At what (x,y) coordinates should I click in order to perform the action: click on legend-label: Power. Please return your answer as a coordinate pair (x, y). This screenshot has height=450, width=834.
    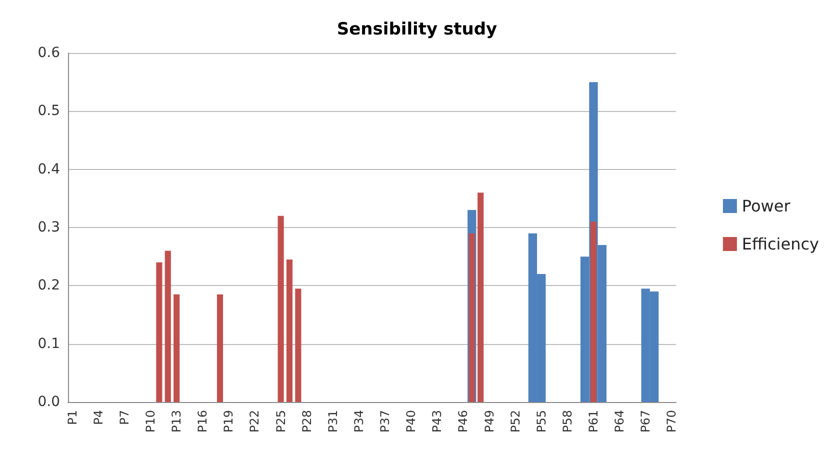
    Looking at the image, I should click on (766, 206).